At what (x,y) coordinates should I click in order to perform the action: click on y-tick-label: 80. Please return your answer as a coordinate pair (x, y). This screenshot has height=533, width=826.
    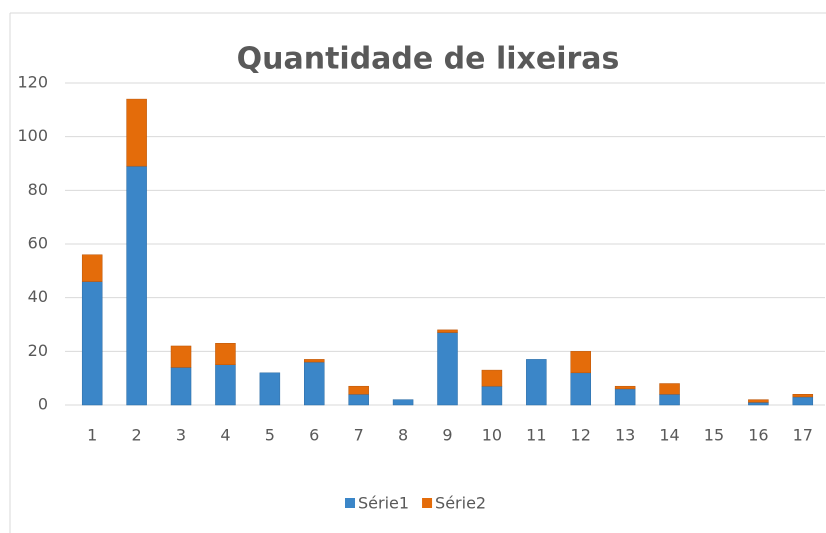
    Looking at the image, I should click on (38, 189).